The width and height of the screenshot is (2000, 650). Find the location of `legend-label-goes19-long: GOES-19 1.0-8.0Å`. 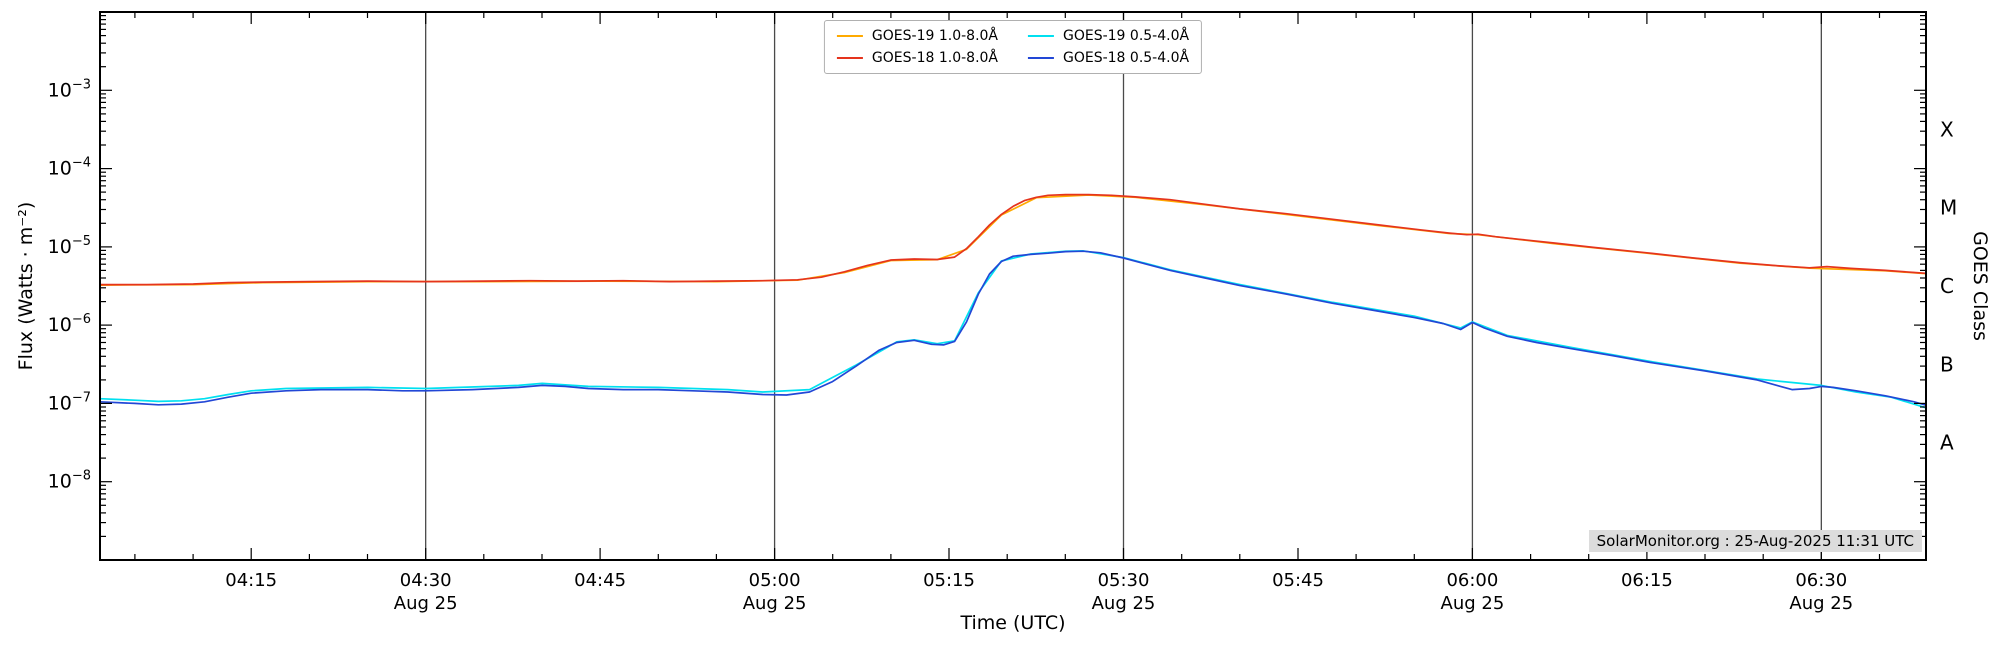

legend-label-goes19-long: GOES-19 1.0-8.0Å is located at coordinates (934, 36).